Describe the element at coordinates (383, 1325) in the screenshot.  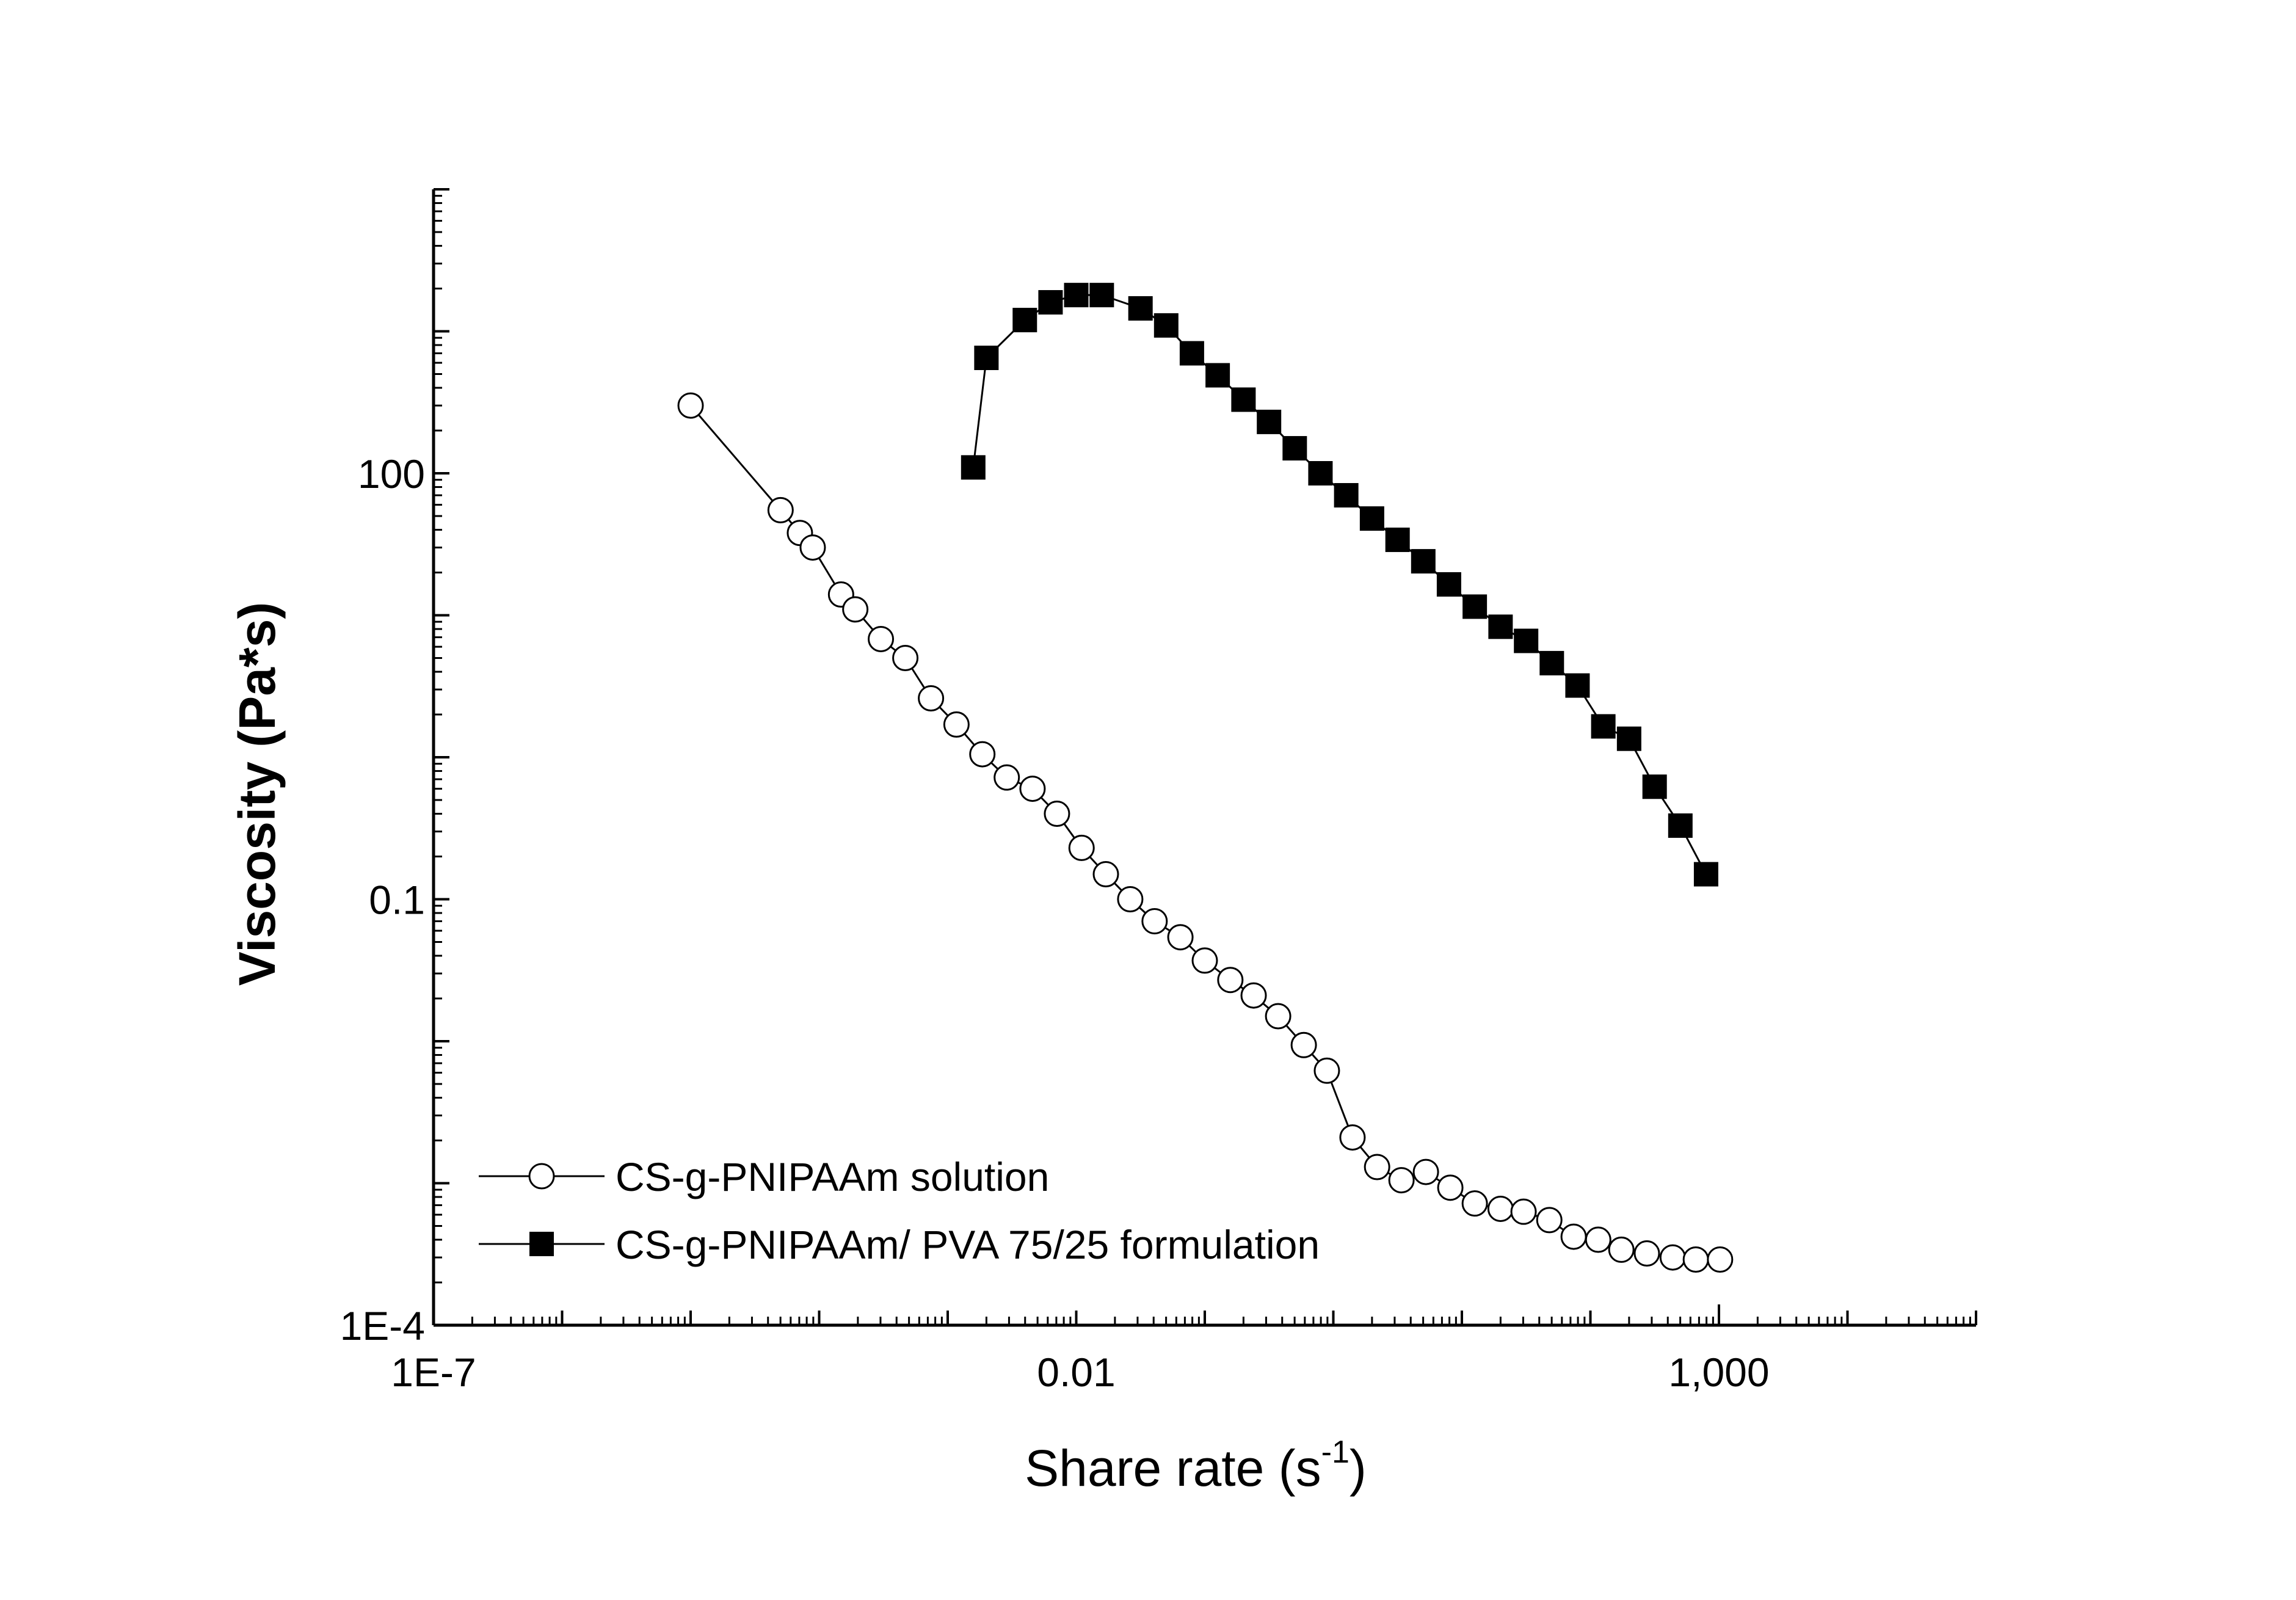
I see `y-tick-label: 1E-4` at that location.